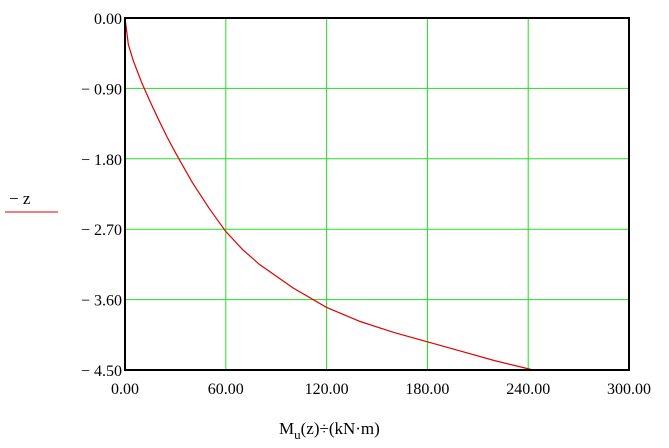  I want to click on x-tick-label: 300.00, so click(629, 389).